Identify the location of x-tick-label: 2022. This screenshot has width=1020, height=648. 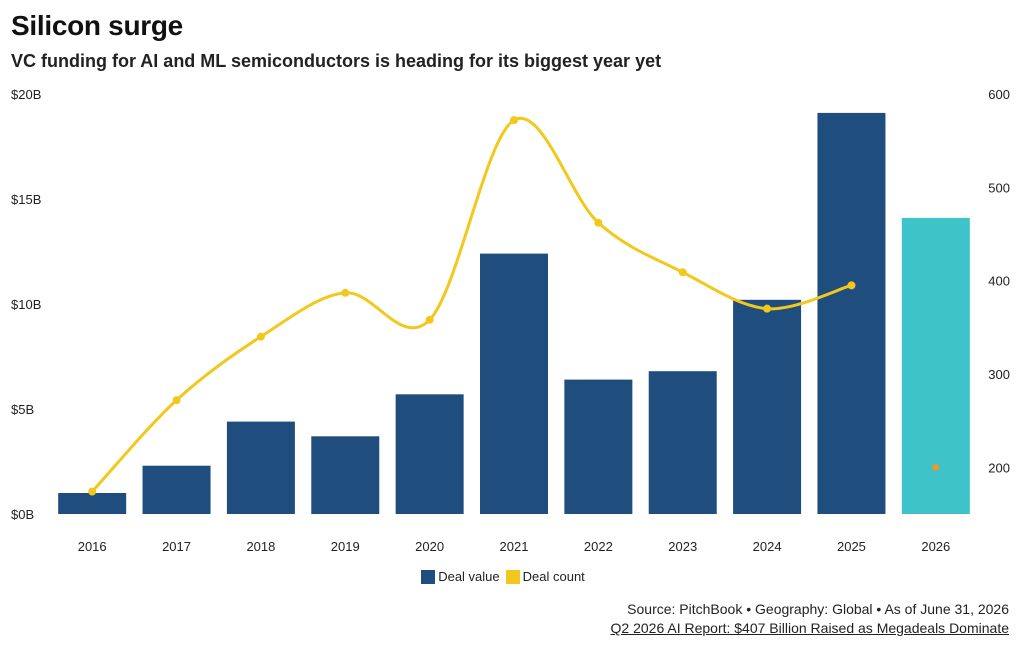
(598, 546).